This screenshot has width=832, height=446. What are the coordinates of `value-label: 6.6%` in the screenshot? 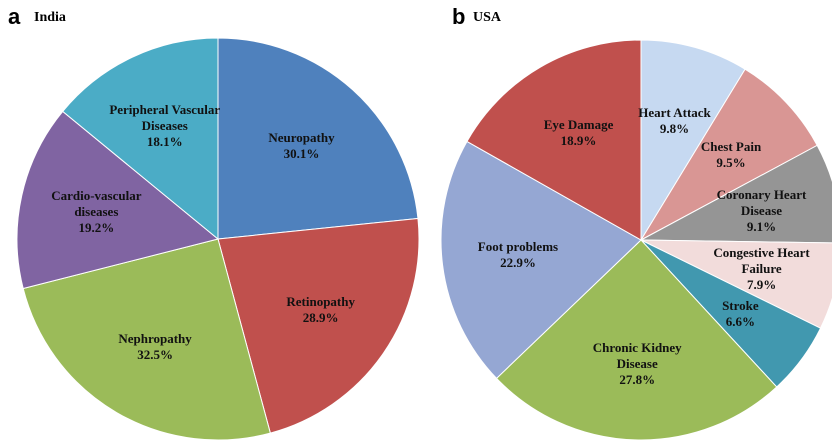 It's located at (740, 322).